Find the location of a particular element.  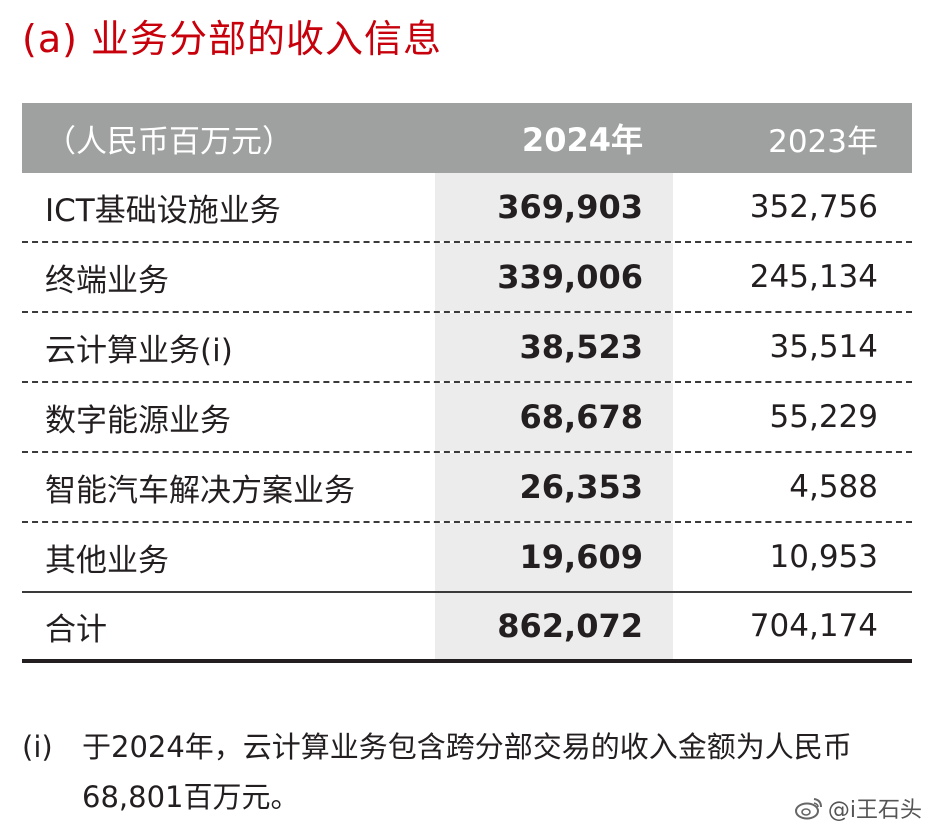

total-row: 合计 862,072 704,174 is located at coordinates (467, 628).